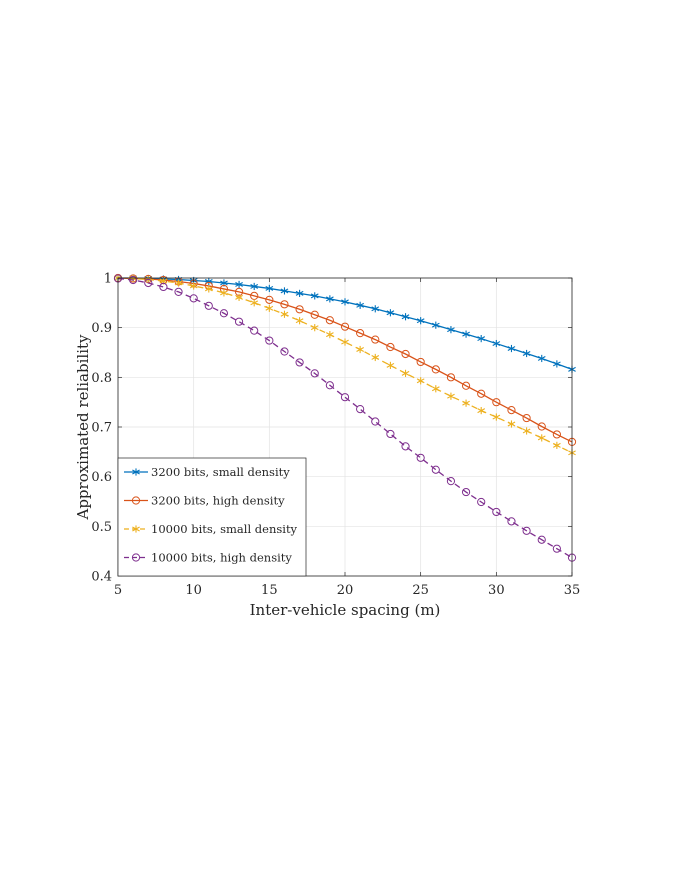 This screenshot has width=676, height=872. Describe the element at coordinates (572, 590) in the screenshot. I see `x-tick-label: 35` at that location.